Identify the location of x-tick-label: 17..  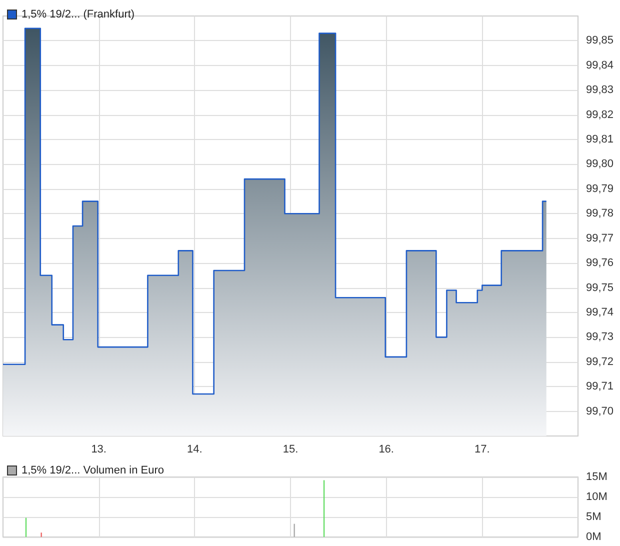
(482, 450).